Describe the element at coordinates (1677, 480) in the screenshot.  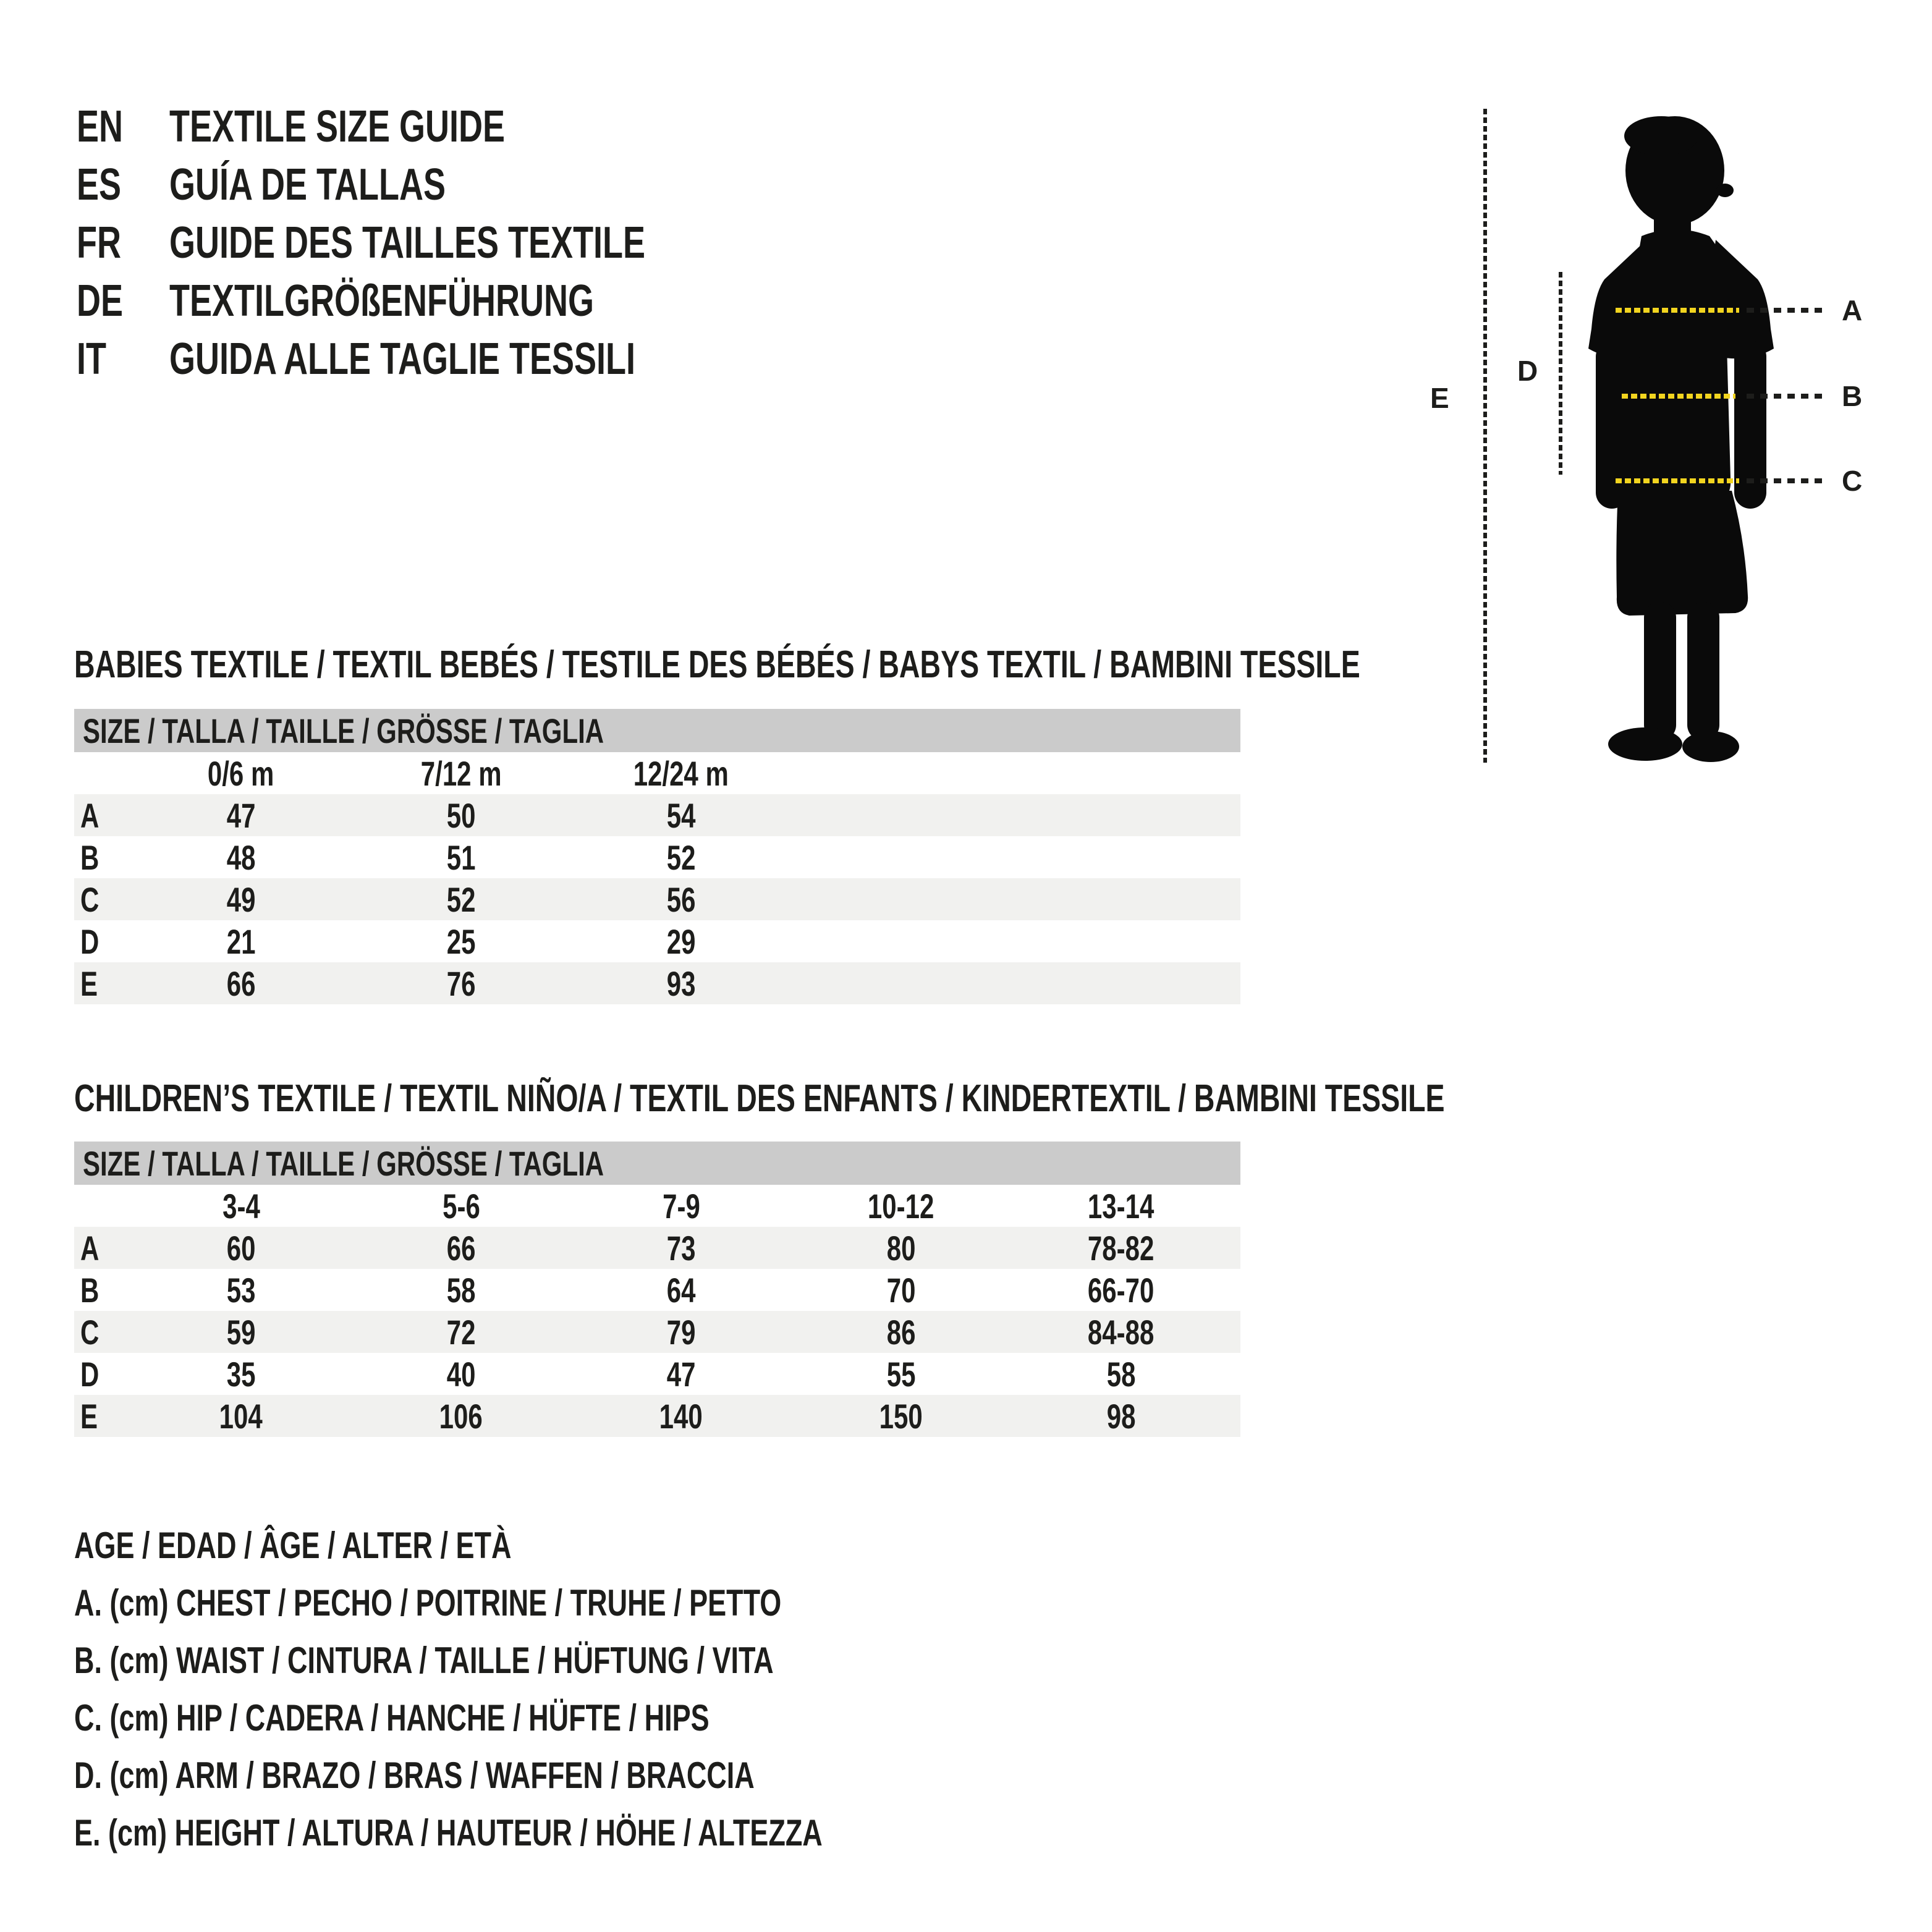
I see `hip-line-yellow-dashes` at that location.